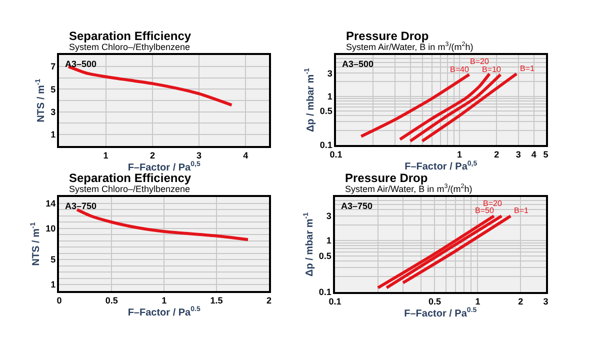 This screenshot has height=352, width=600. Describe the element at coordinates (545, 154) in the screenshot. I see `x-tick-label: 5` at that location.